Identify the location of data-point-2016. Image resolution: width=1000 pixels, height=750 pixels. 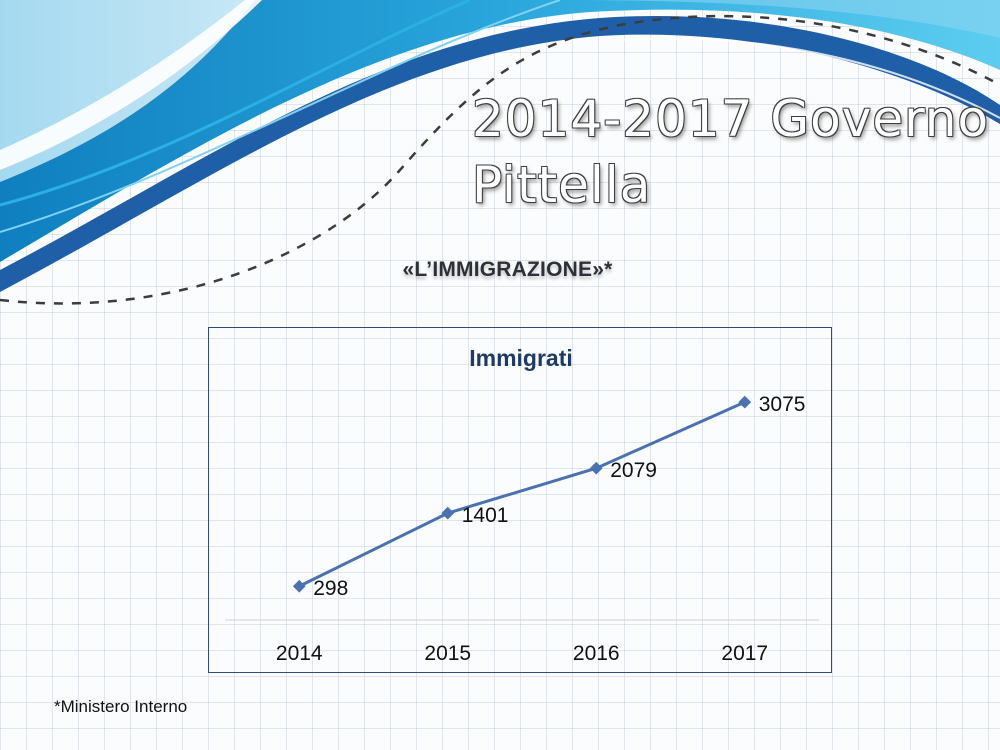
(596, 468).